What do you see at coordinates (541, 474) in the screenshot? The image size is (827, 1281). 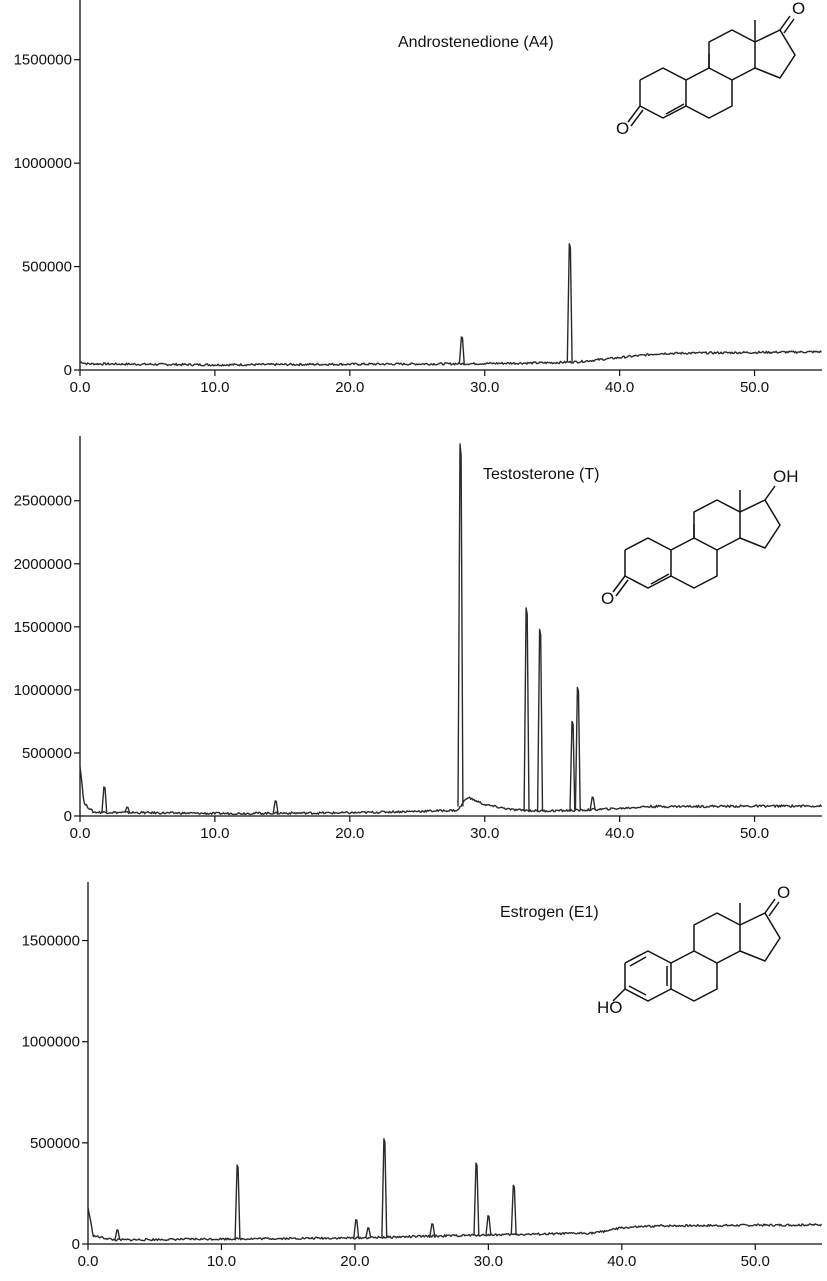 I see `chart-title: Testosterone (T)` at bounding box center [541, 474].